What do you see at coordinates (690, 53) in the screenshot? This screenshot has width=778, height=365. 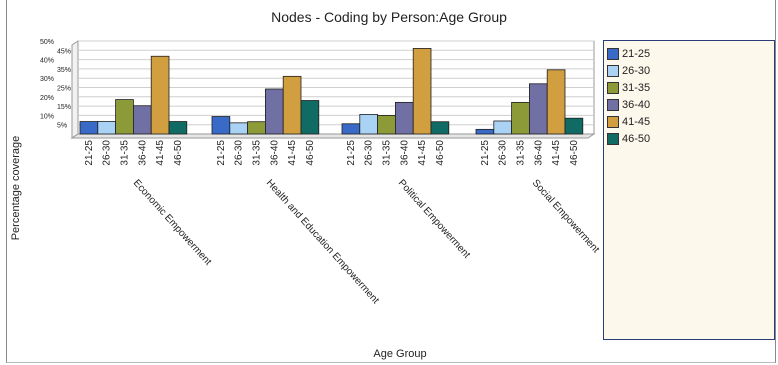 I see `legend-item: 21-25` at bounding box center [690, 53].